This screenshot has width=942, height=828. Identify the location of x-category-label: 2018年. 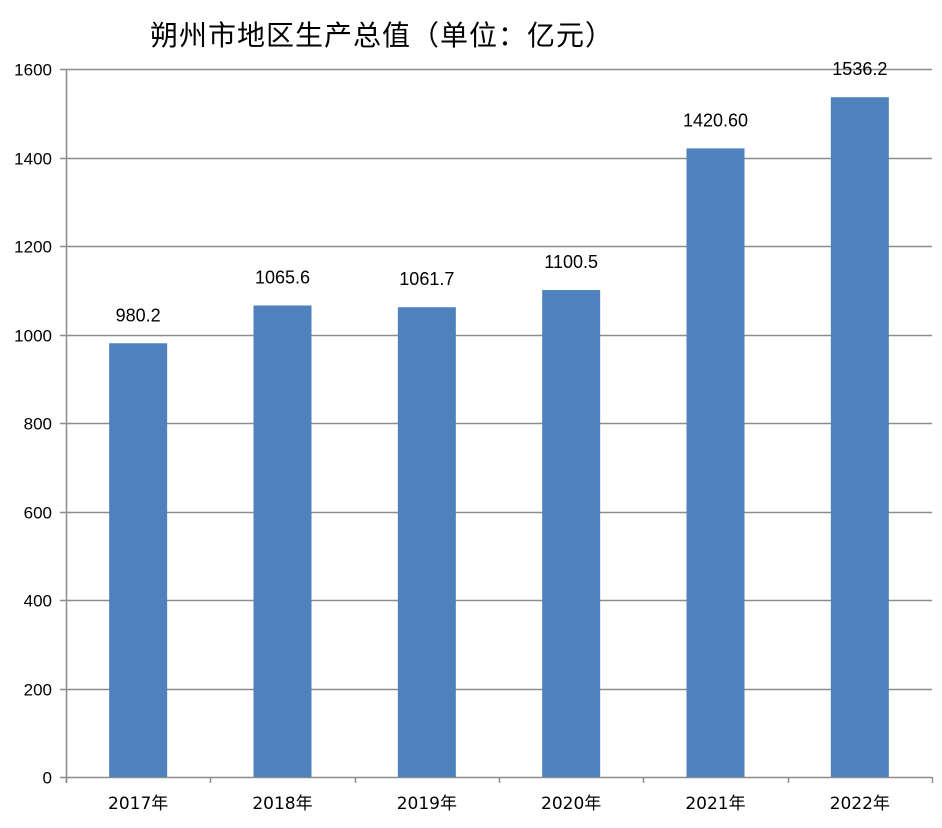
(282, 804).